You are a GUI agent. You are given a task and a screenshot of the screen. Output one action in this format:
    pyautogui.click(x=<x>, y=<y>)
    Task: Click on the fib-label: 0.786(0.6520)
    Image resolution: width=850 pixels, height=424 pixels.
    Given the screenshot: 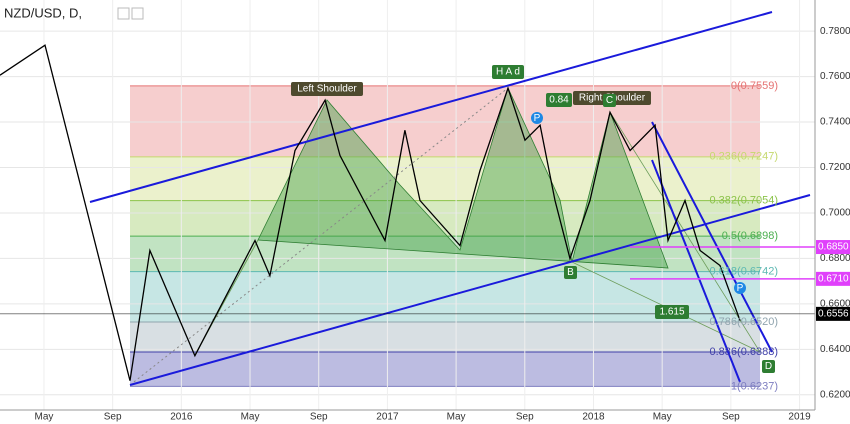 What is the action you would take?
    pyautogui.click(x=744, y=322)
    